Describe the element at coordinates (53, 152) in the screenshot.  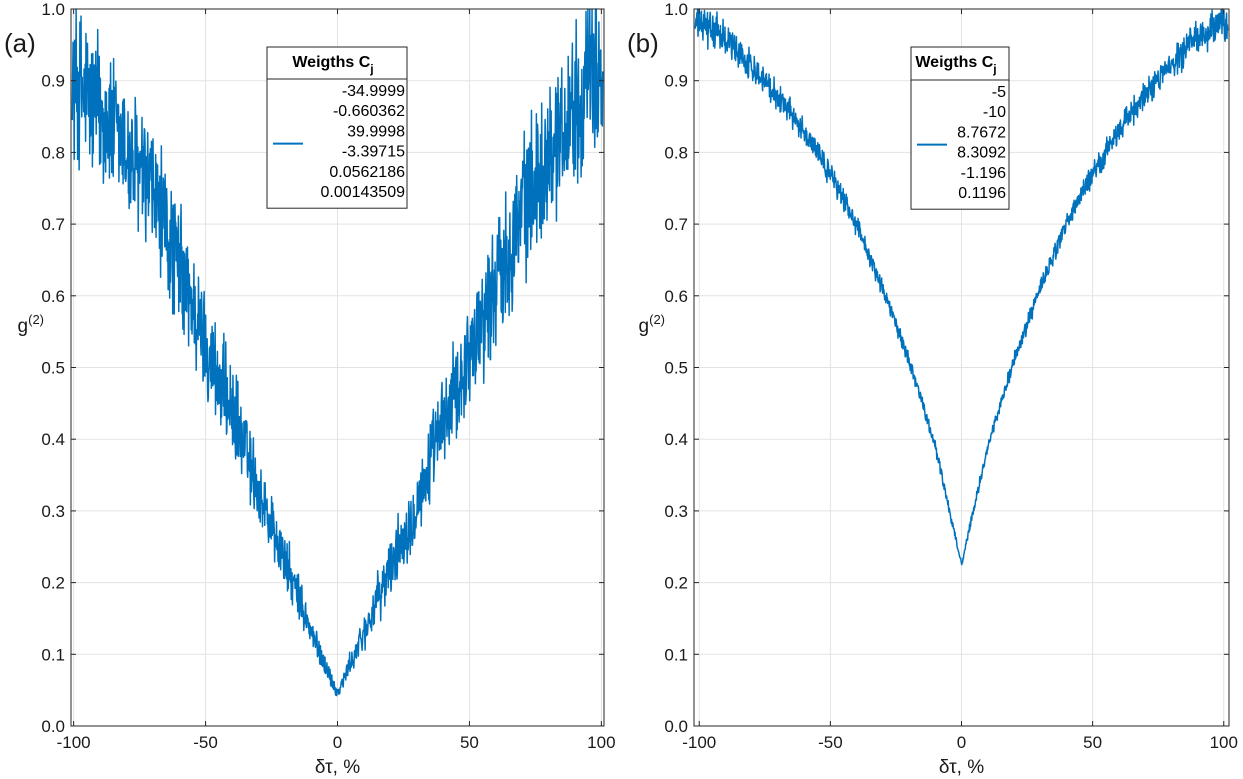
I see `y-tick-label-a-8: 0.8` at that location.